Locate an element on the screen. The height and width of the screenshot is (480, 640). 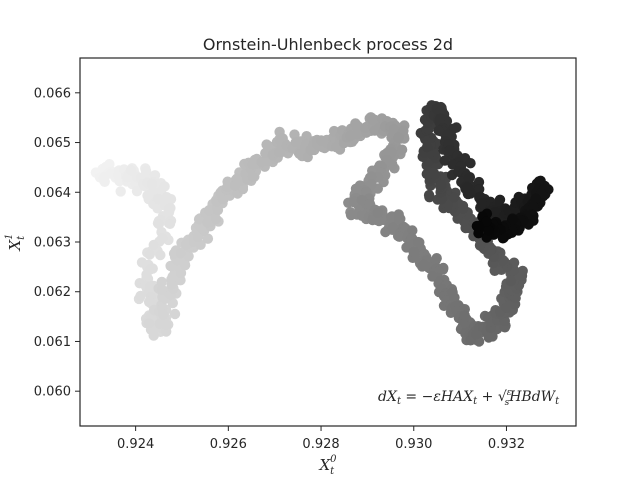
x-tick-label: 0.926 is located at coordinates (228, 444).